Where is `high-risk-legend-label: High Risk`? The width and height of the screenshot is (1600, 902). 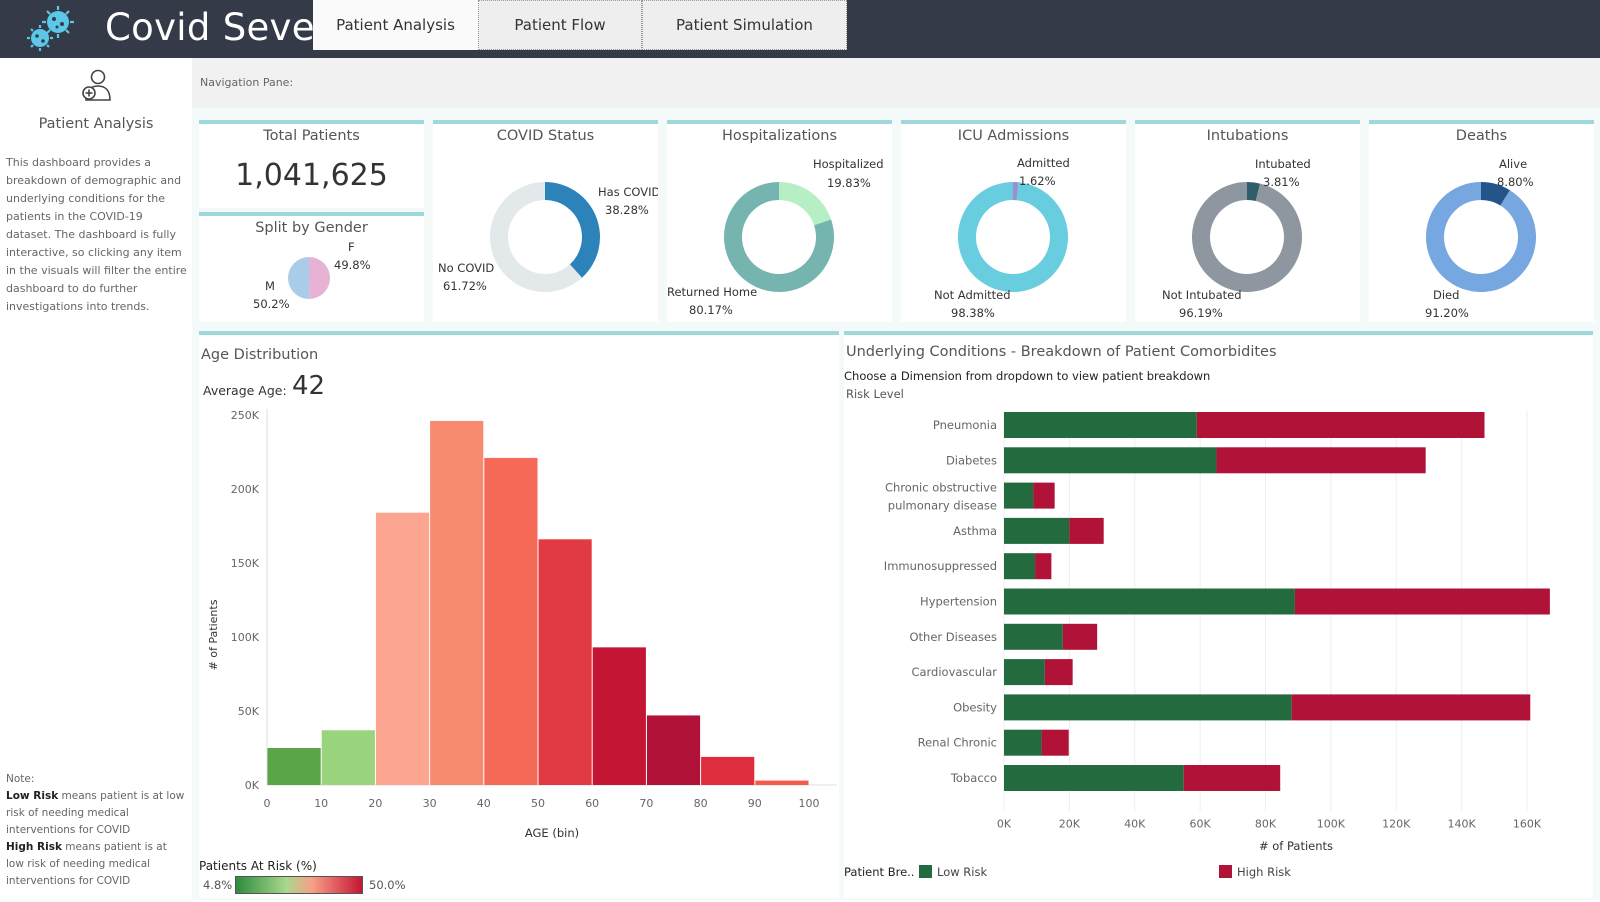 high-risk-legend-label: High Risk is located at coordinates (1264, 872).